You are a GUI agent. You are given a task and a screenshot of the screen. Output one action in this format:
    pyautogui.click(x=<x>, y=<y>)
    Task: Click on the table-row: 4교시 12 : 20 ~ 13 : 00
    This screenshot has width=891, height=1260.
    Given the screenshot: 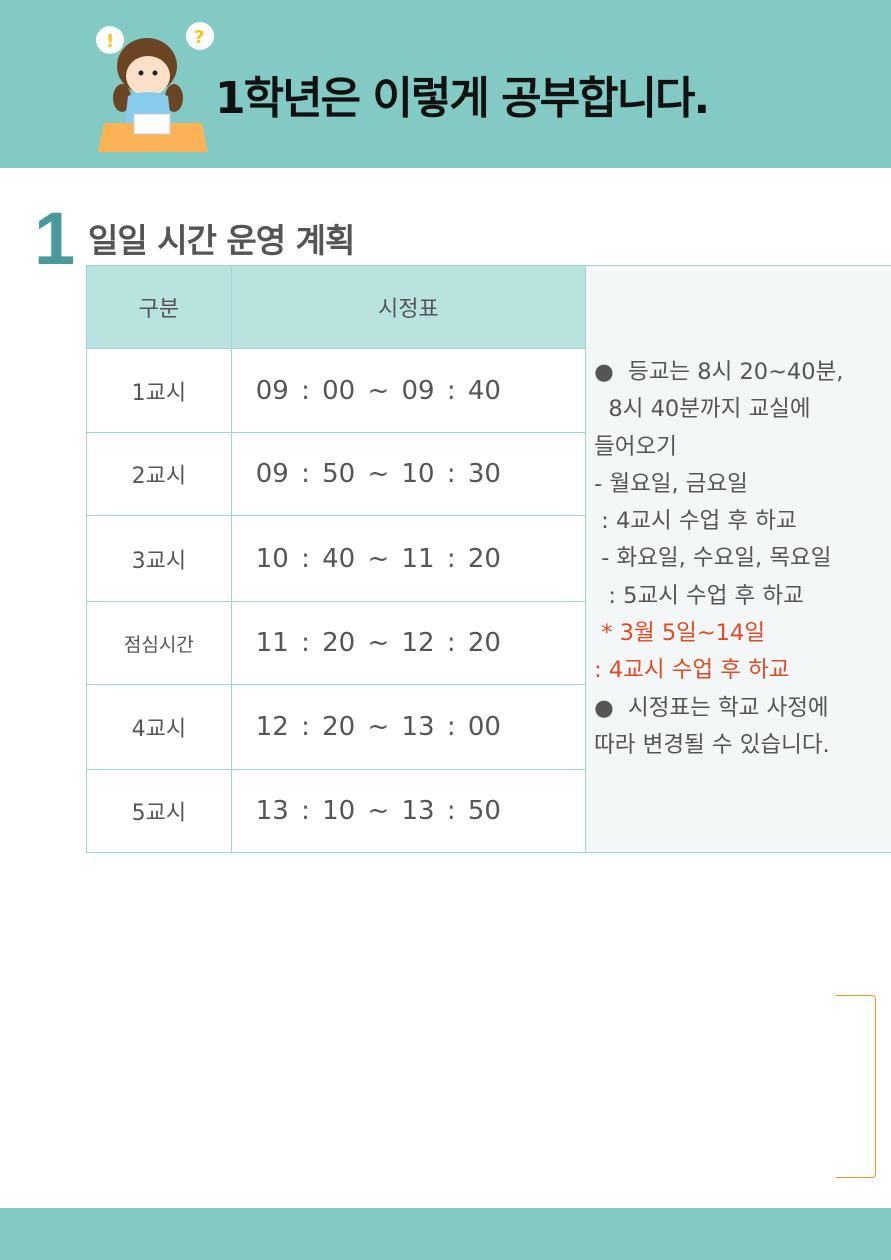 What is the action you would take?
    pyautogui.click(x=488, y=727)
    